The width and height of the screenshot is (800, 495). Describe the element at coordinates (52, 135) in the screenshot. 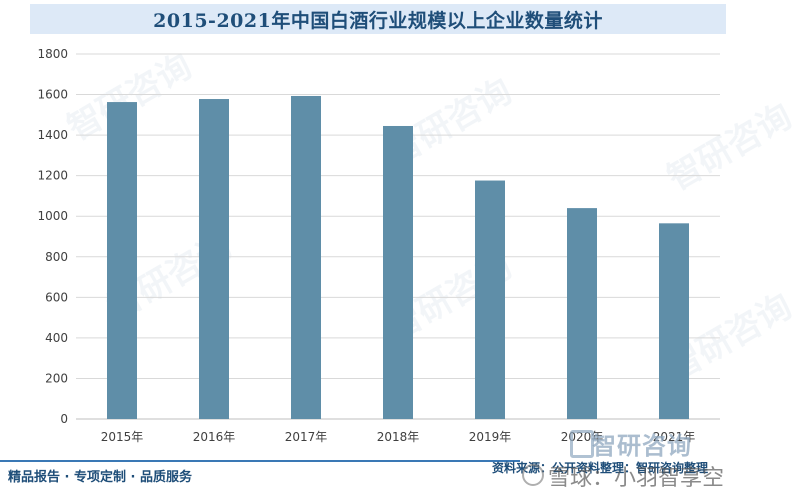

I see `y-tick-label: 1400` at that location.